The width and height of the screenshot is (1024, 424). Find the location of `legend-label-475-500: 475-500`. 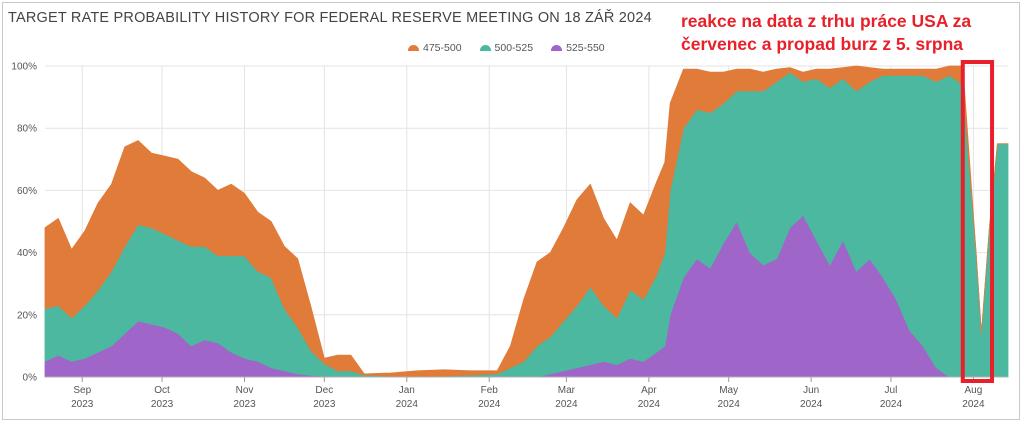

legend-label-475-500: 475-500 is located at coordinates (442, 48).